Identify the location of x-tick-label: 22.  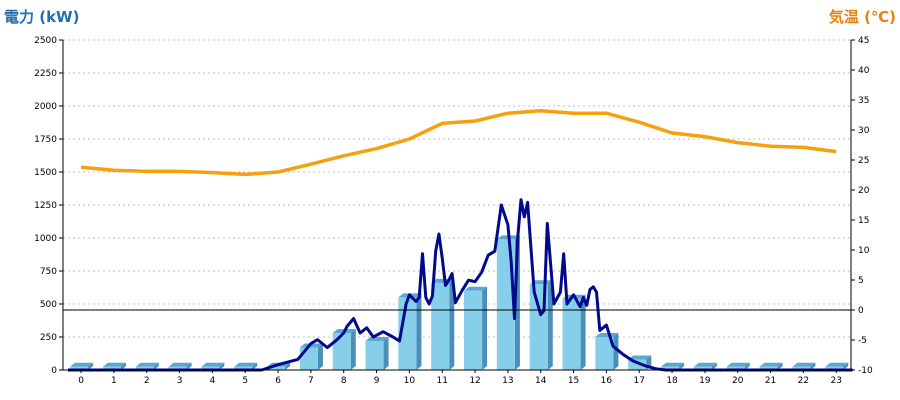
(803, 381).